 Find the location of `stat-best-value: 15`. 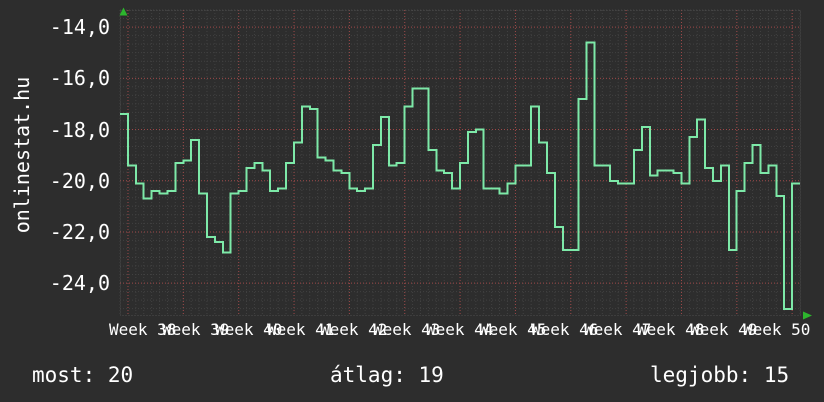

stat-best-value: 15 is located at coordinates (776, 375).